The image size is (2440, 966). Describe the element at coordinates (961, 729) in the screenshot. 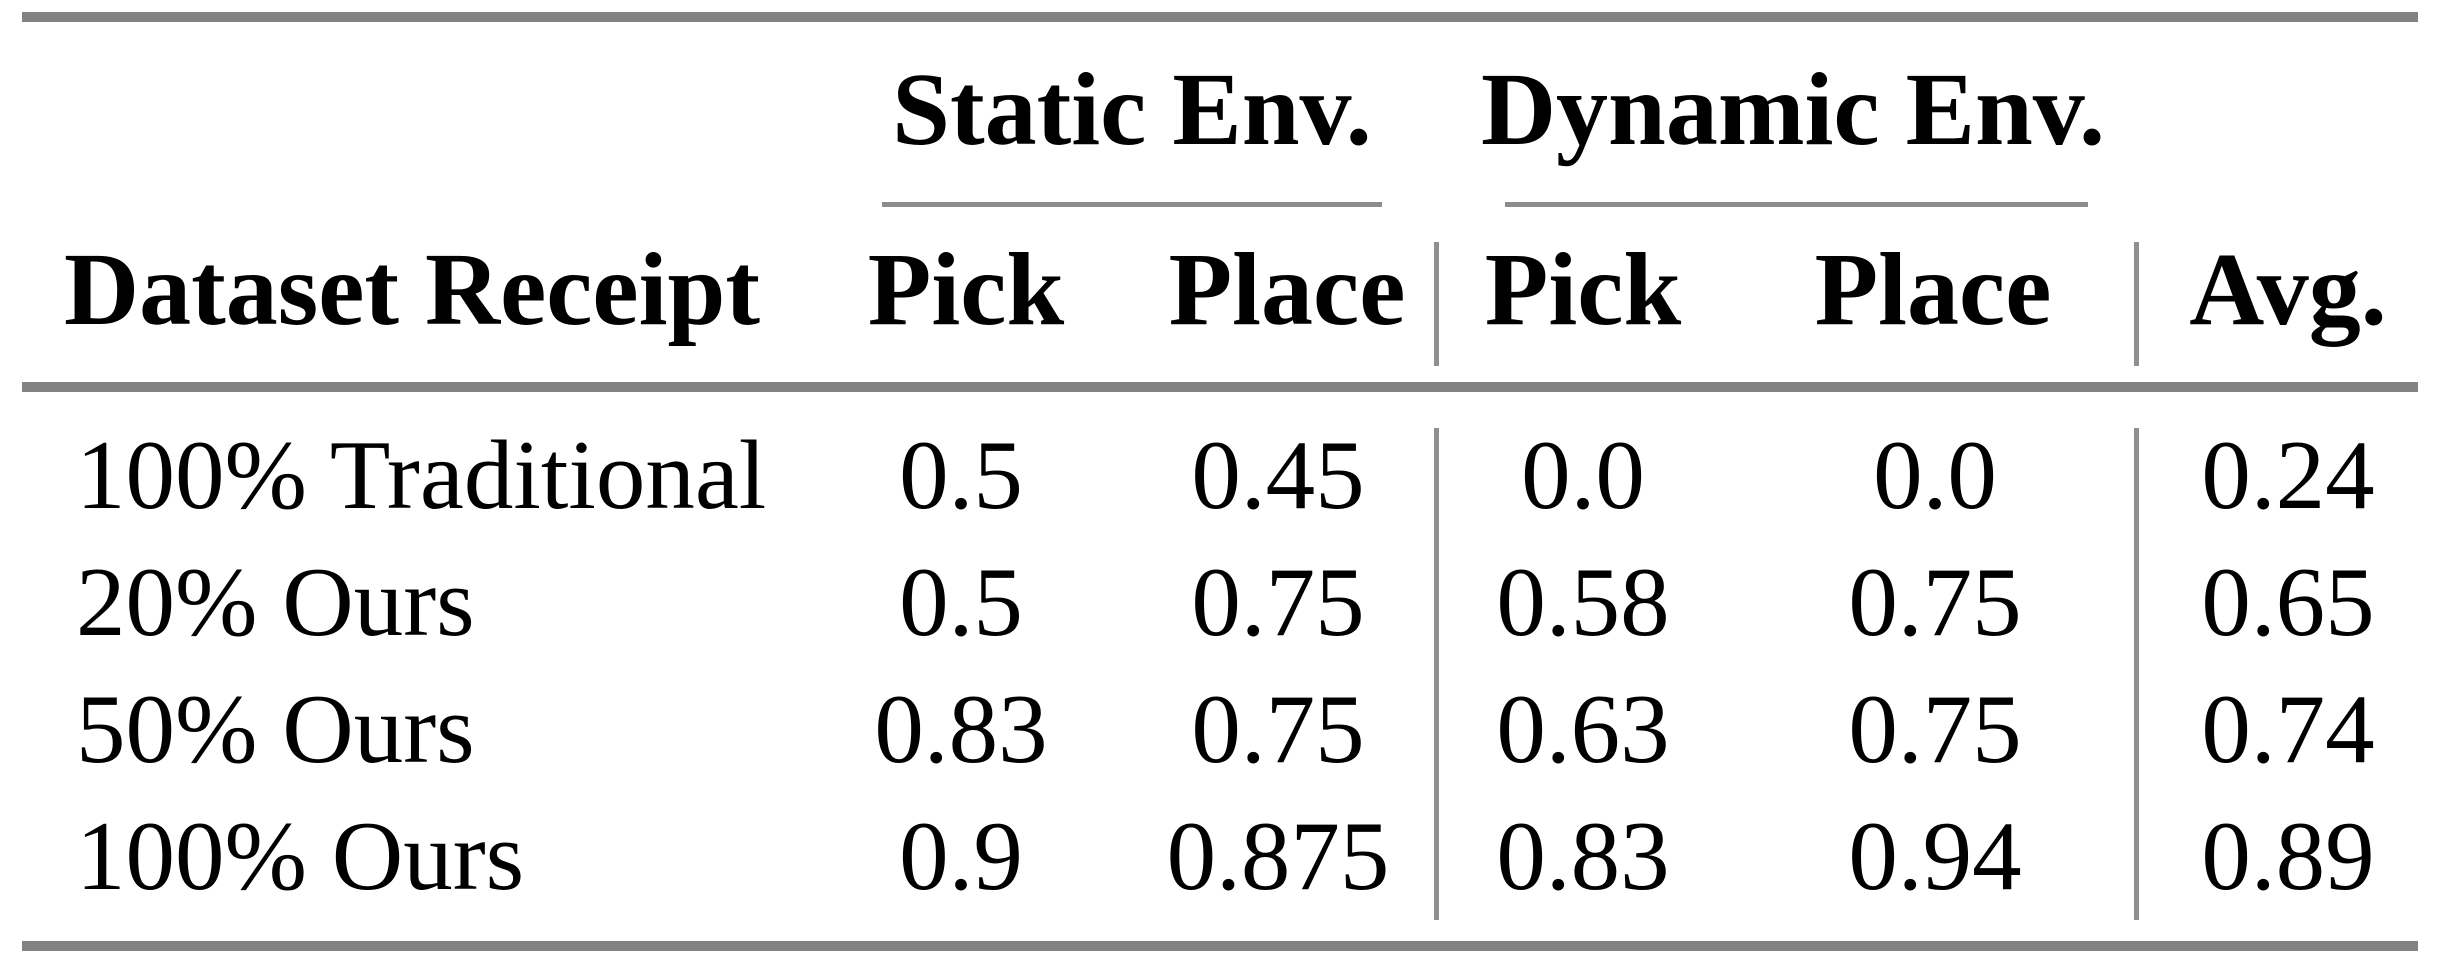

I see `cell-static-pick: 0.83` at that location.